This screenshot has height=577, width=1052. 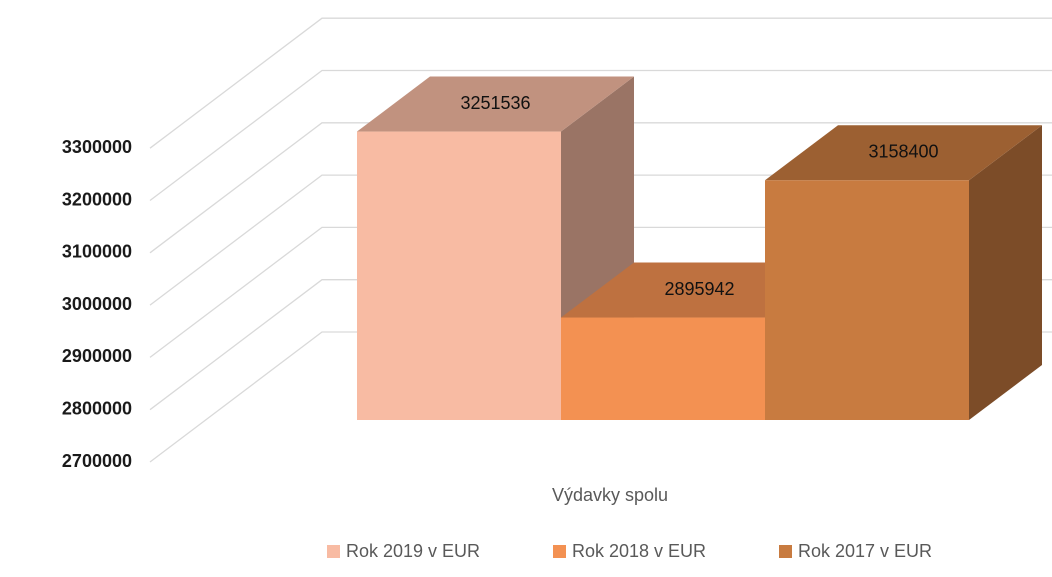 What do you see at coordinates (97, 147) in the screenshot?
I see `y-tick-label: 3300000` at bounding box center [97, 147].